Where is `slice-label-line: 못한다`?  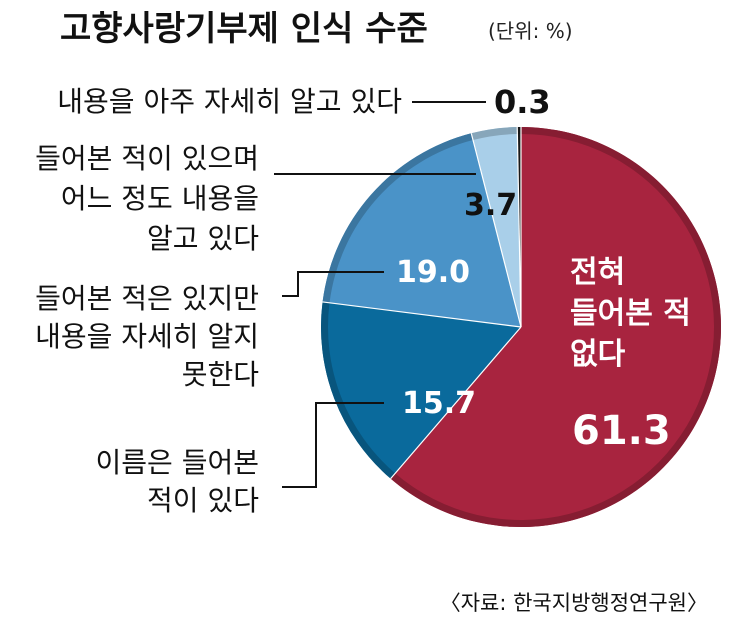 slice-label-line: 못한다 is located at coordinates (220, 374).